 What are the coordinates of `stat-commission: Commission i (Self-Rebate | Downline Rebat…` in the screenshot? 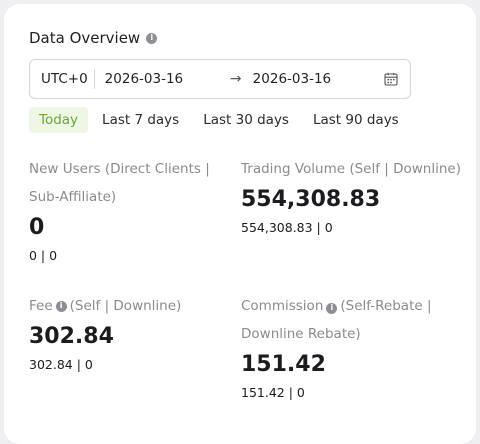 It's located at (346, 347).